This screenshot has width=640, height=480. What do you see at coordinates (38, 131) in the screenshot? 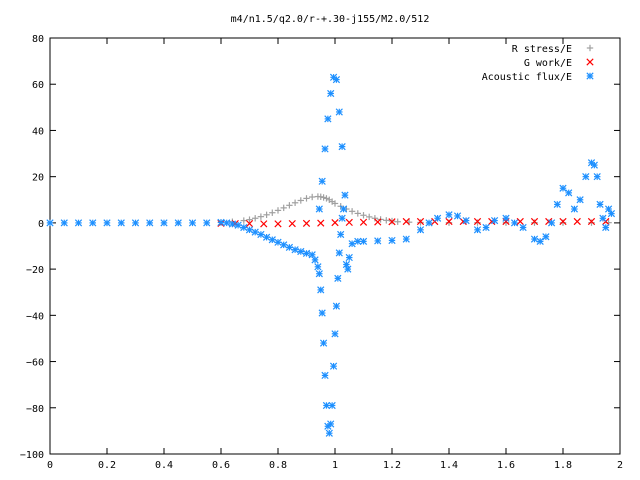
I see `y-tick-label: 40` at bounding box center [38, 131].